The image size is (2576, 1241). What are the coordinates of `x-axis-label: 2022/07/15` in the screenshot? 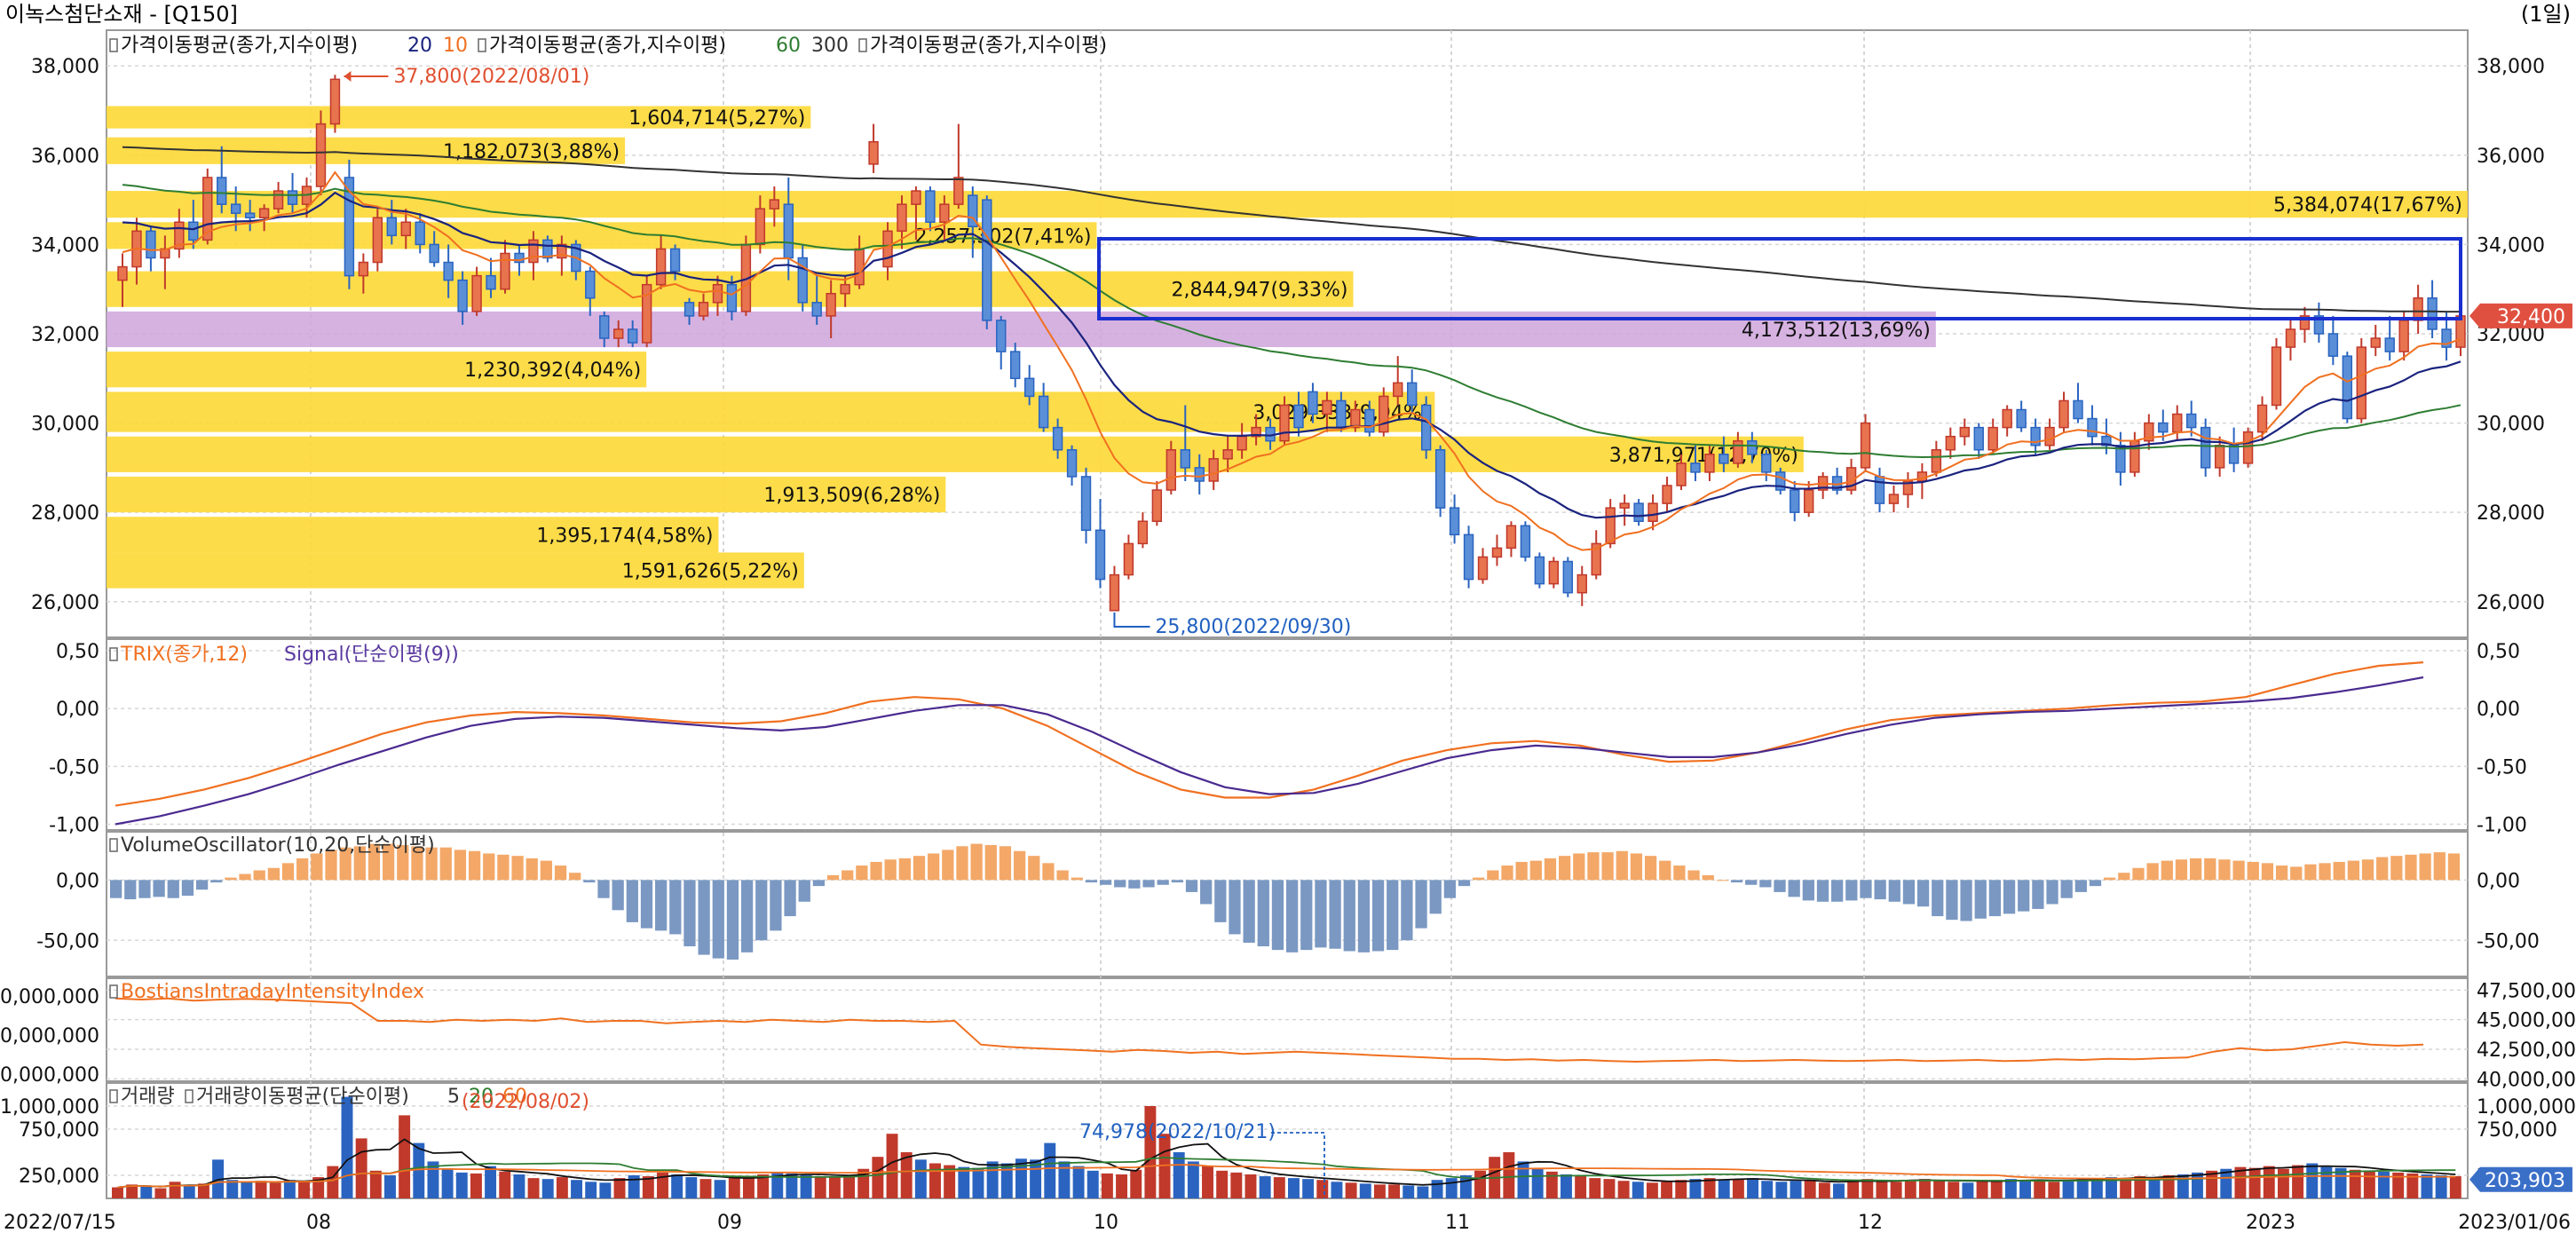 It's located at (60, 1223).